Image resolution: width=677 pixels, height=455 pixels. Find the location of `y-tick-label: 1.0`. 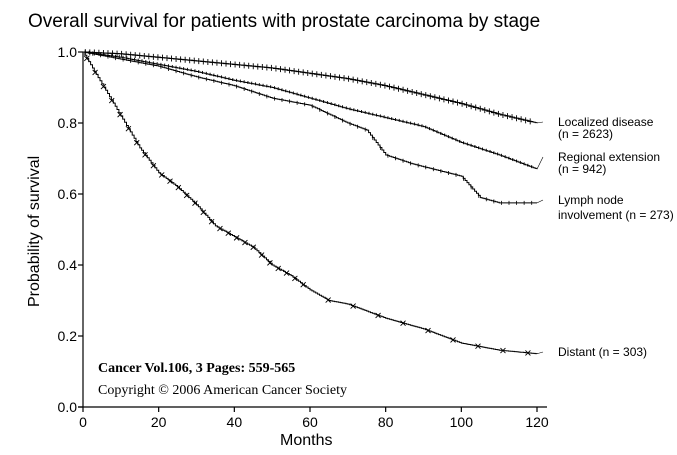

y-tick-label: 1.0 is located at coordinates (68, 52).